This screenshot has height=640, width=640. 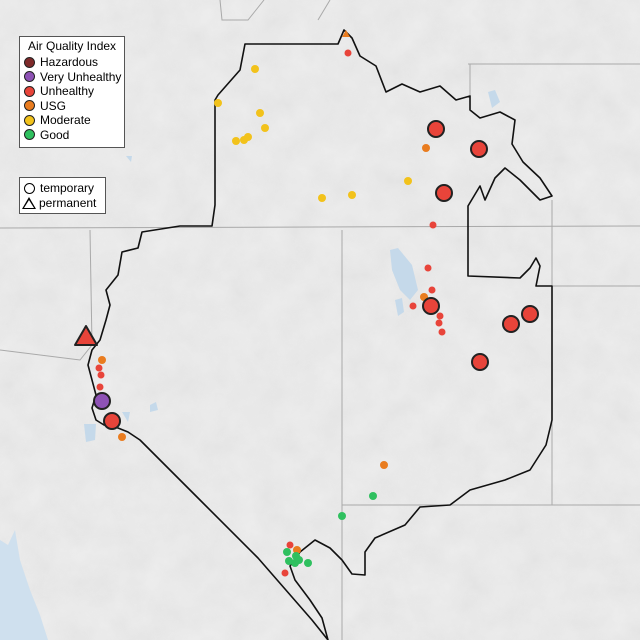 I want to click on legend-item-permanent: permanent, so click(x=62, y=203).